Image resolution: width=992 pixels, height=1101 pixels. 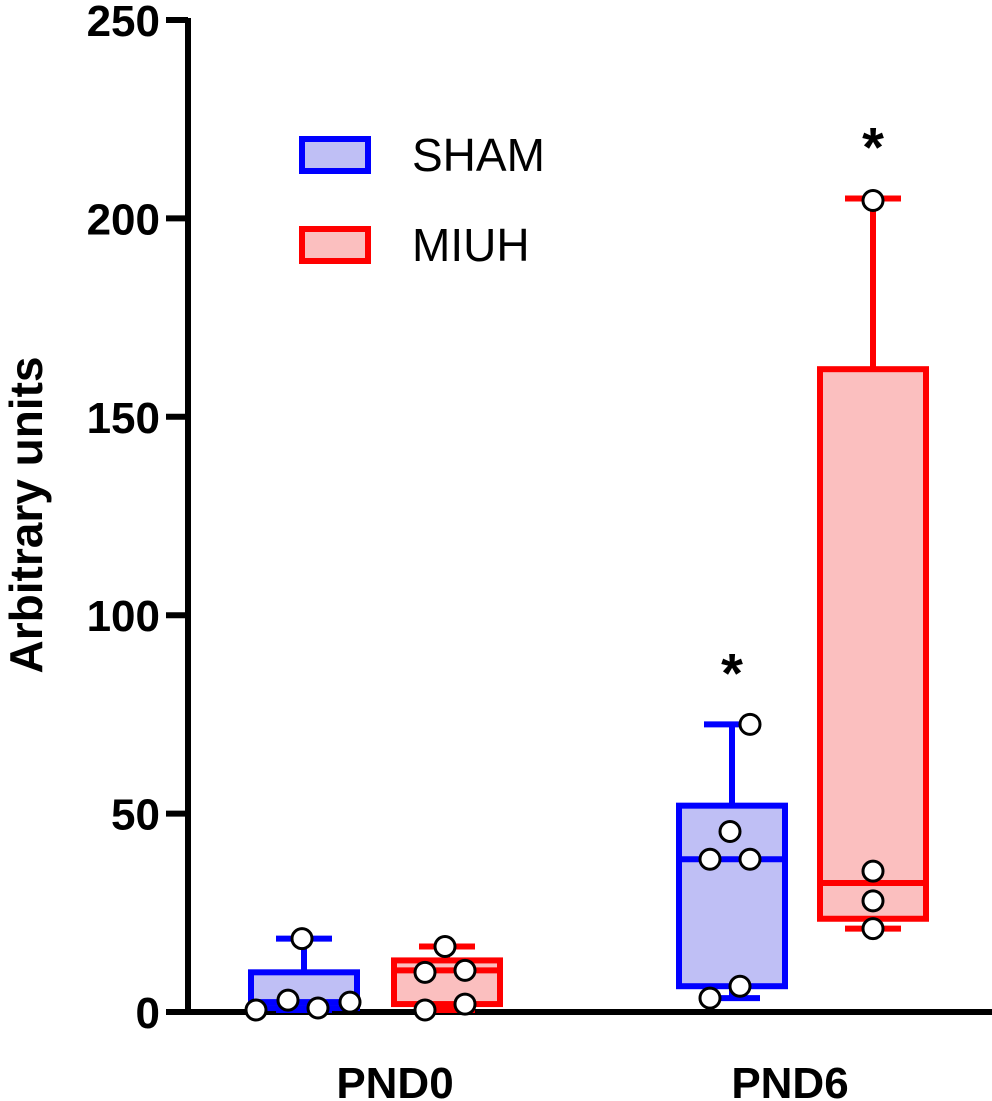 I want to click on box-miuh-pnd0, so click(x=447, y=978).